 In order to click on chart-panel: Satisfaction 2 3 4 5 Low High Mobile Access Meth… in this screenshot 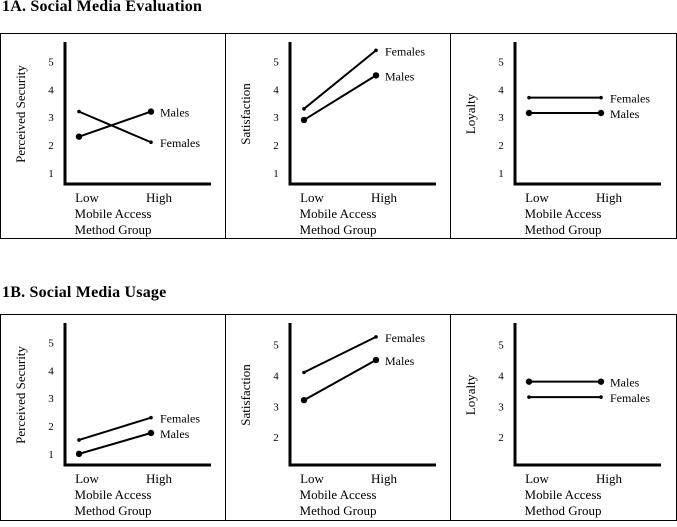, I will do `click(338, 417)`.